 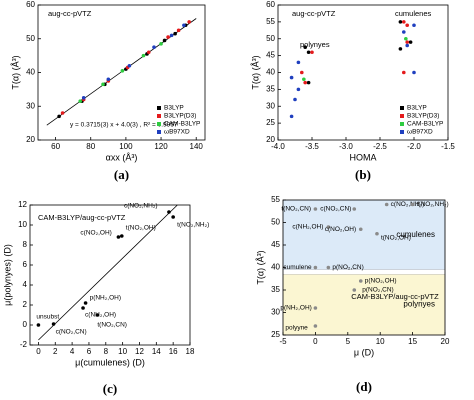 I want to click on x-tick-label: 14, so click(x=156, y=351).